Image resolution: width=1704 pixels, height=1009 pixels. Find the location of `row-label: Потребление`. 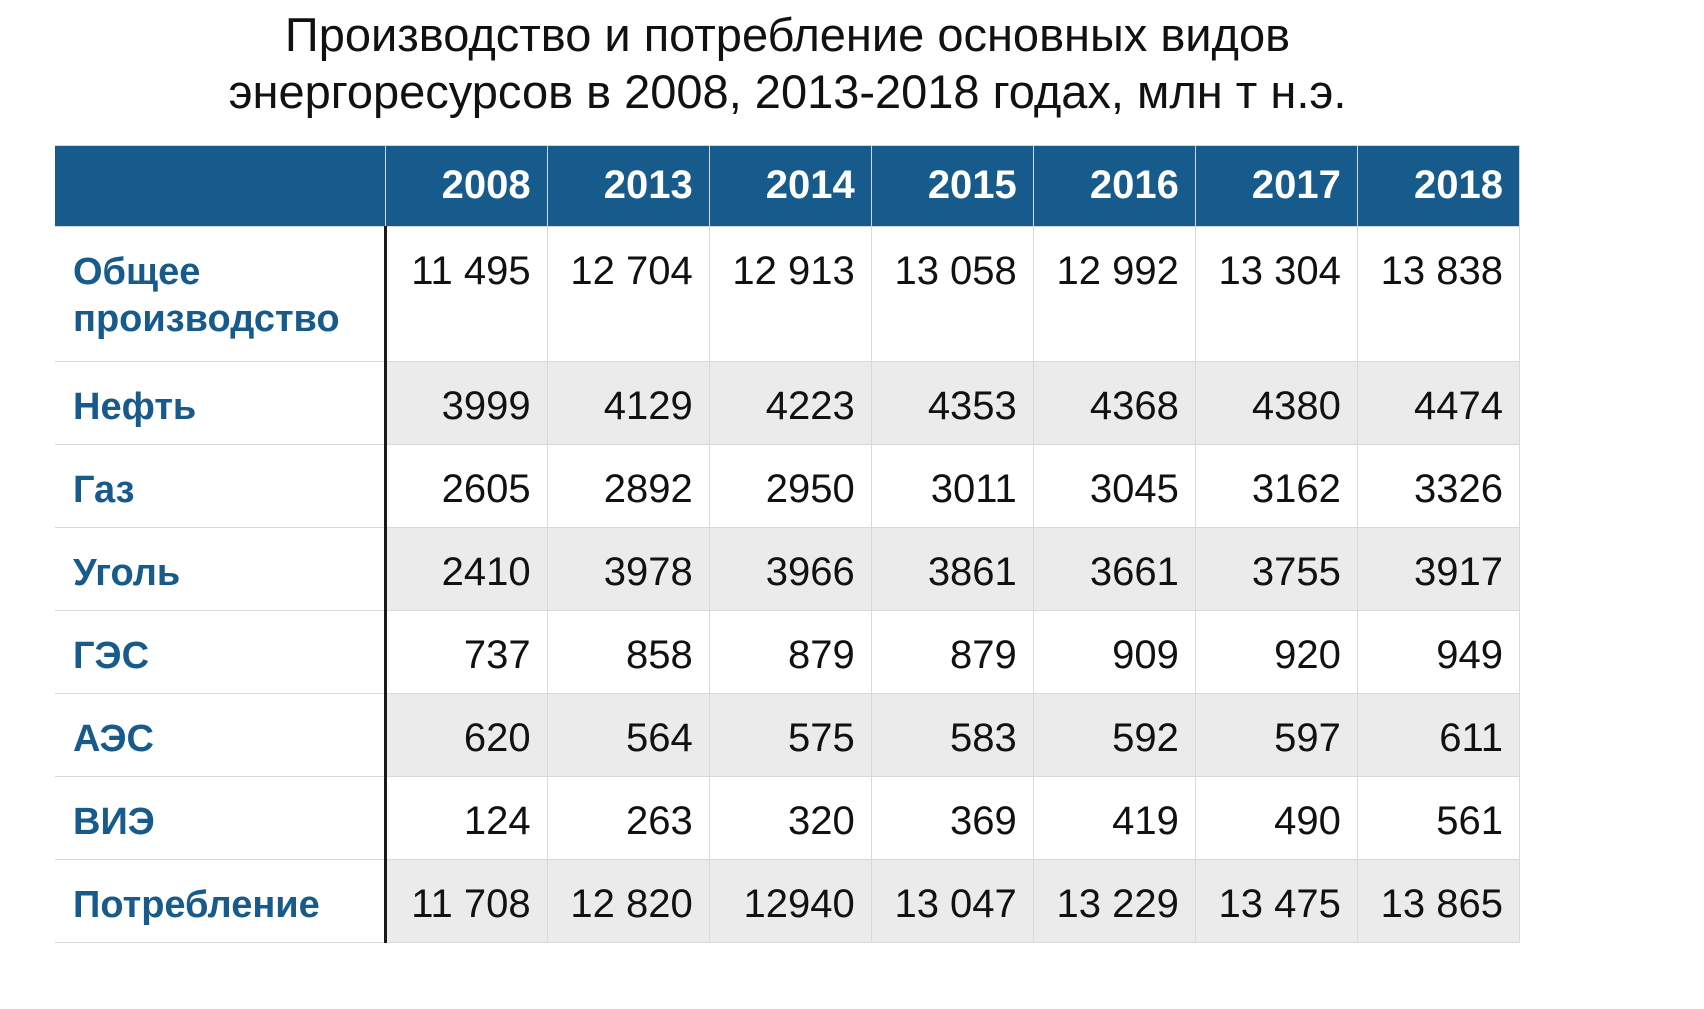

row-label: Потребление is located at coordinates (221, 900).